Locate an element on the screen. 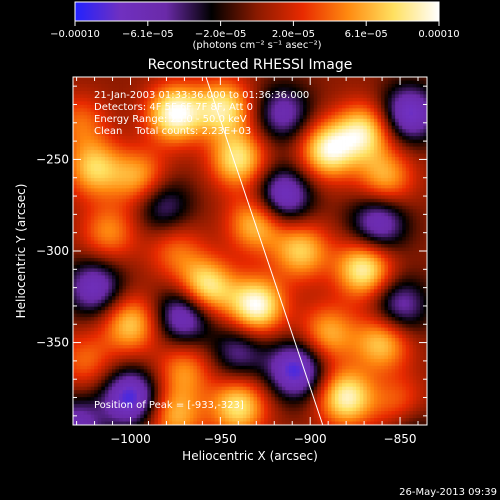 This screenshot has height=500, width=500. colorbar-tick-label: −6.1e−05 is located at coordinates (148, 34).